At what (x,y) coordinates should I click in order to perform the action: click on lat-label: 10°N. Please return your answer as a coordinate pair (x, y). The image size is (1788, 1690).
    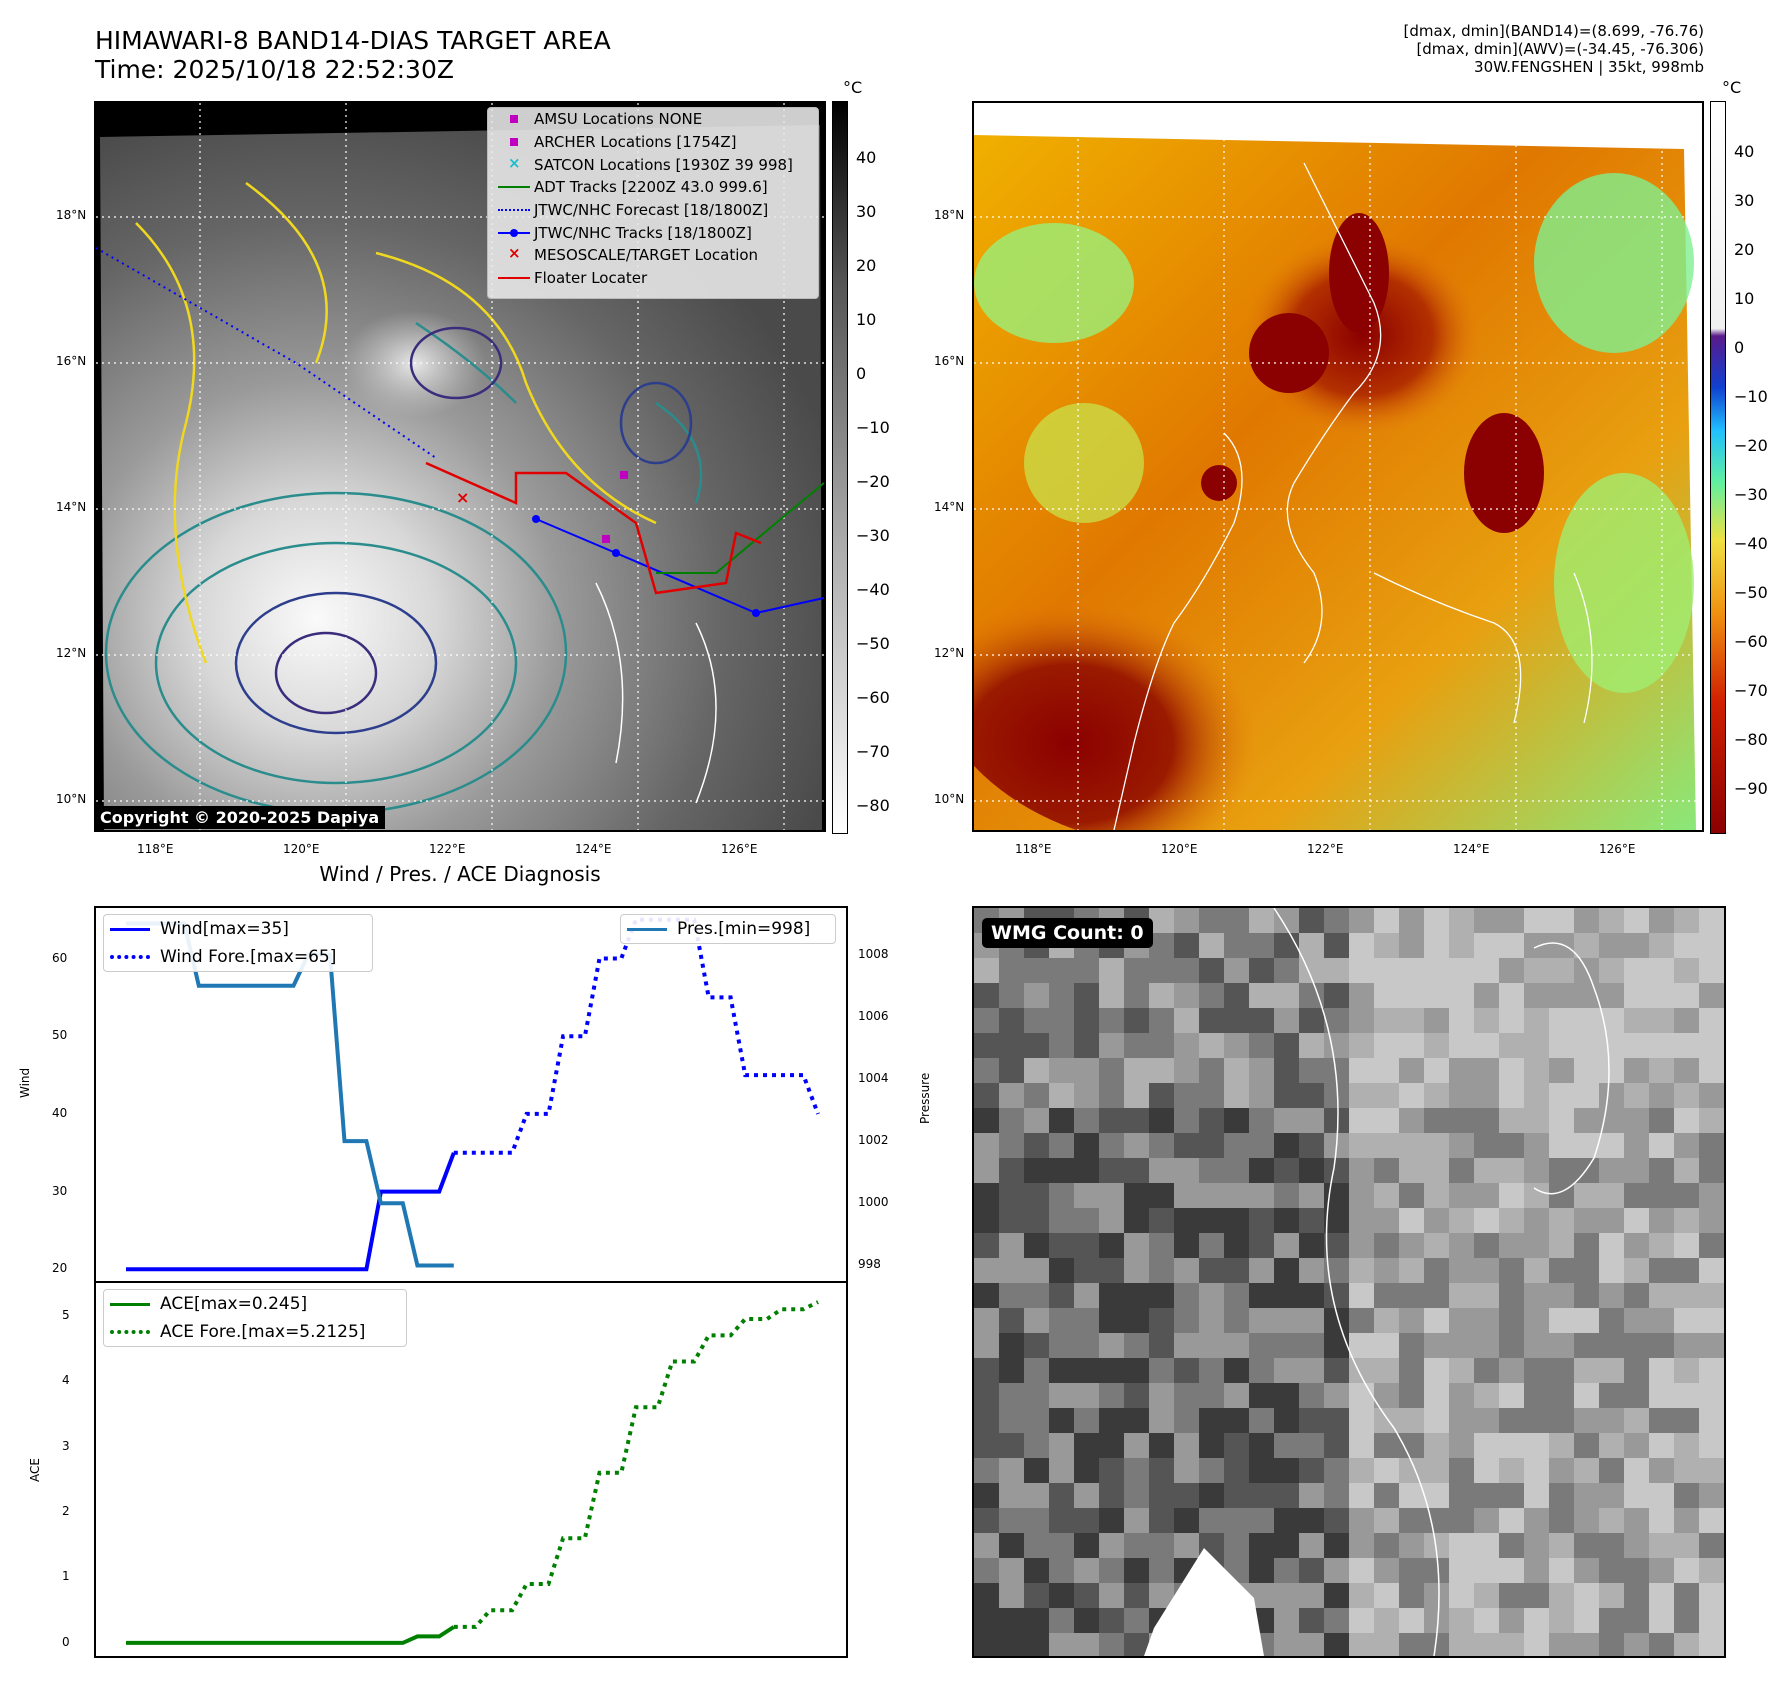
    Looking at the image, I should click on (71, 799).